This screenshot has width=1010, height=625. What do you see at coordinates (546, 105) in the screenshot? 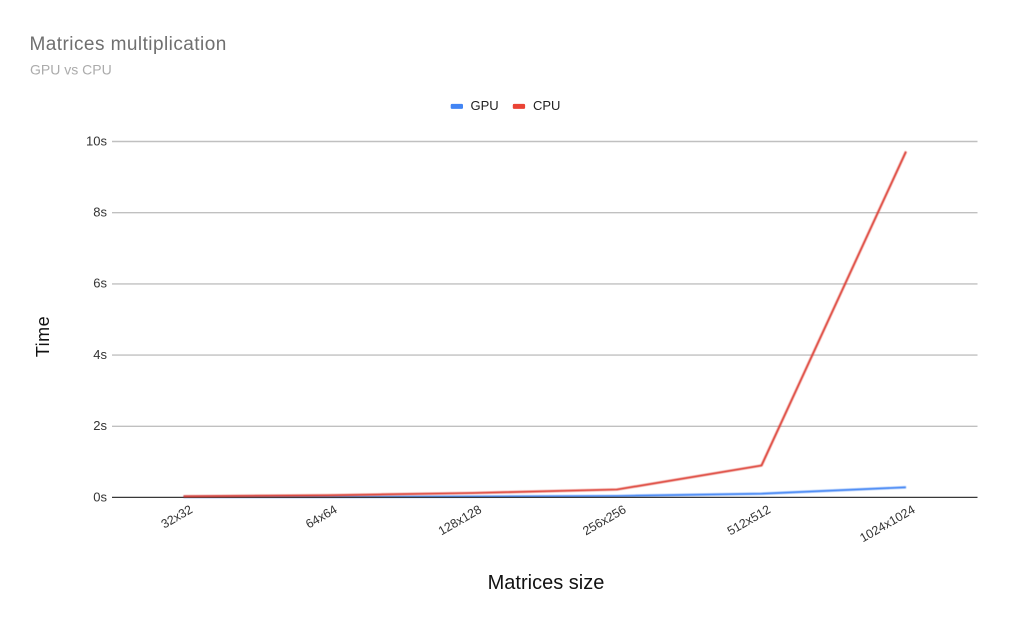
I see `svg-text: CPU` at bounding box center [546, 105].